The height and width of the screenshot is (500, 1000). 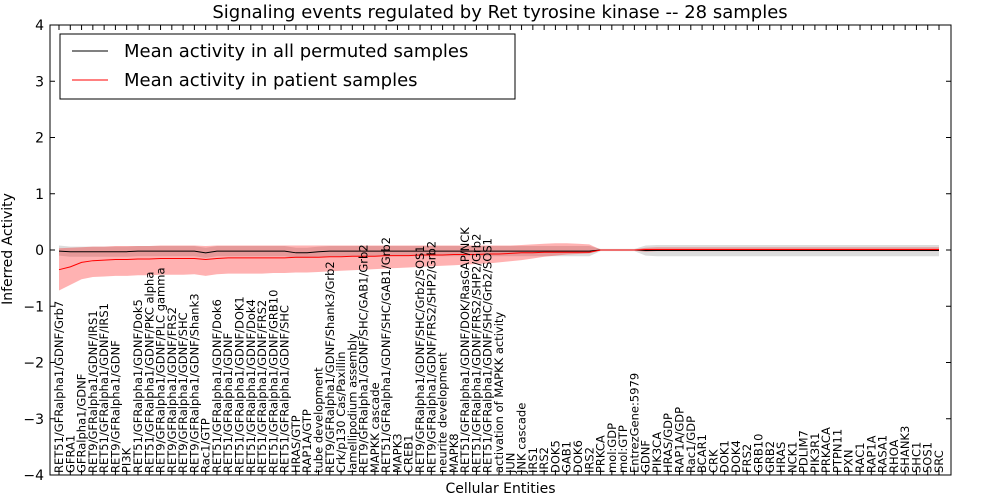 I want to click on x-tick-label: SOS1, so click(x=928, y=457).